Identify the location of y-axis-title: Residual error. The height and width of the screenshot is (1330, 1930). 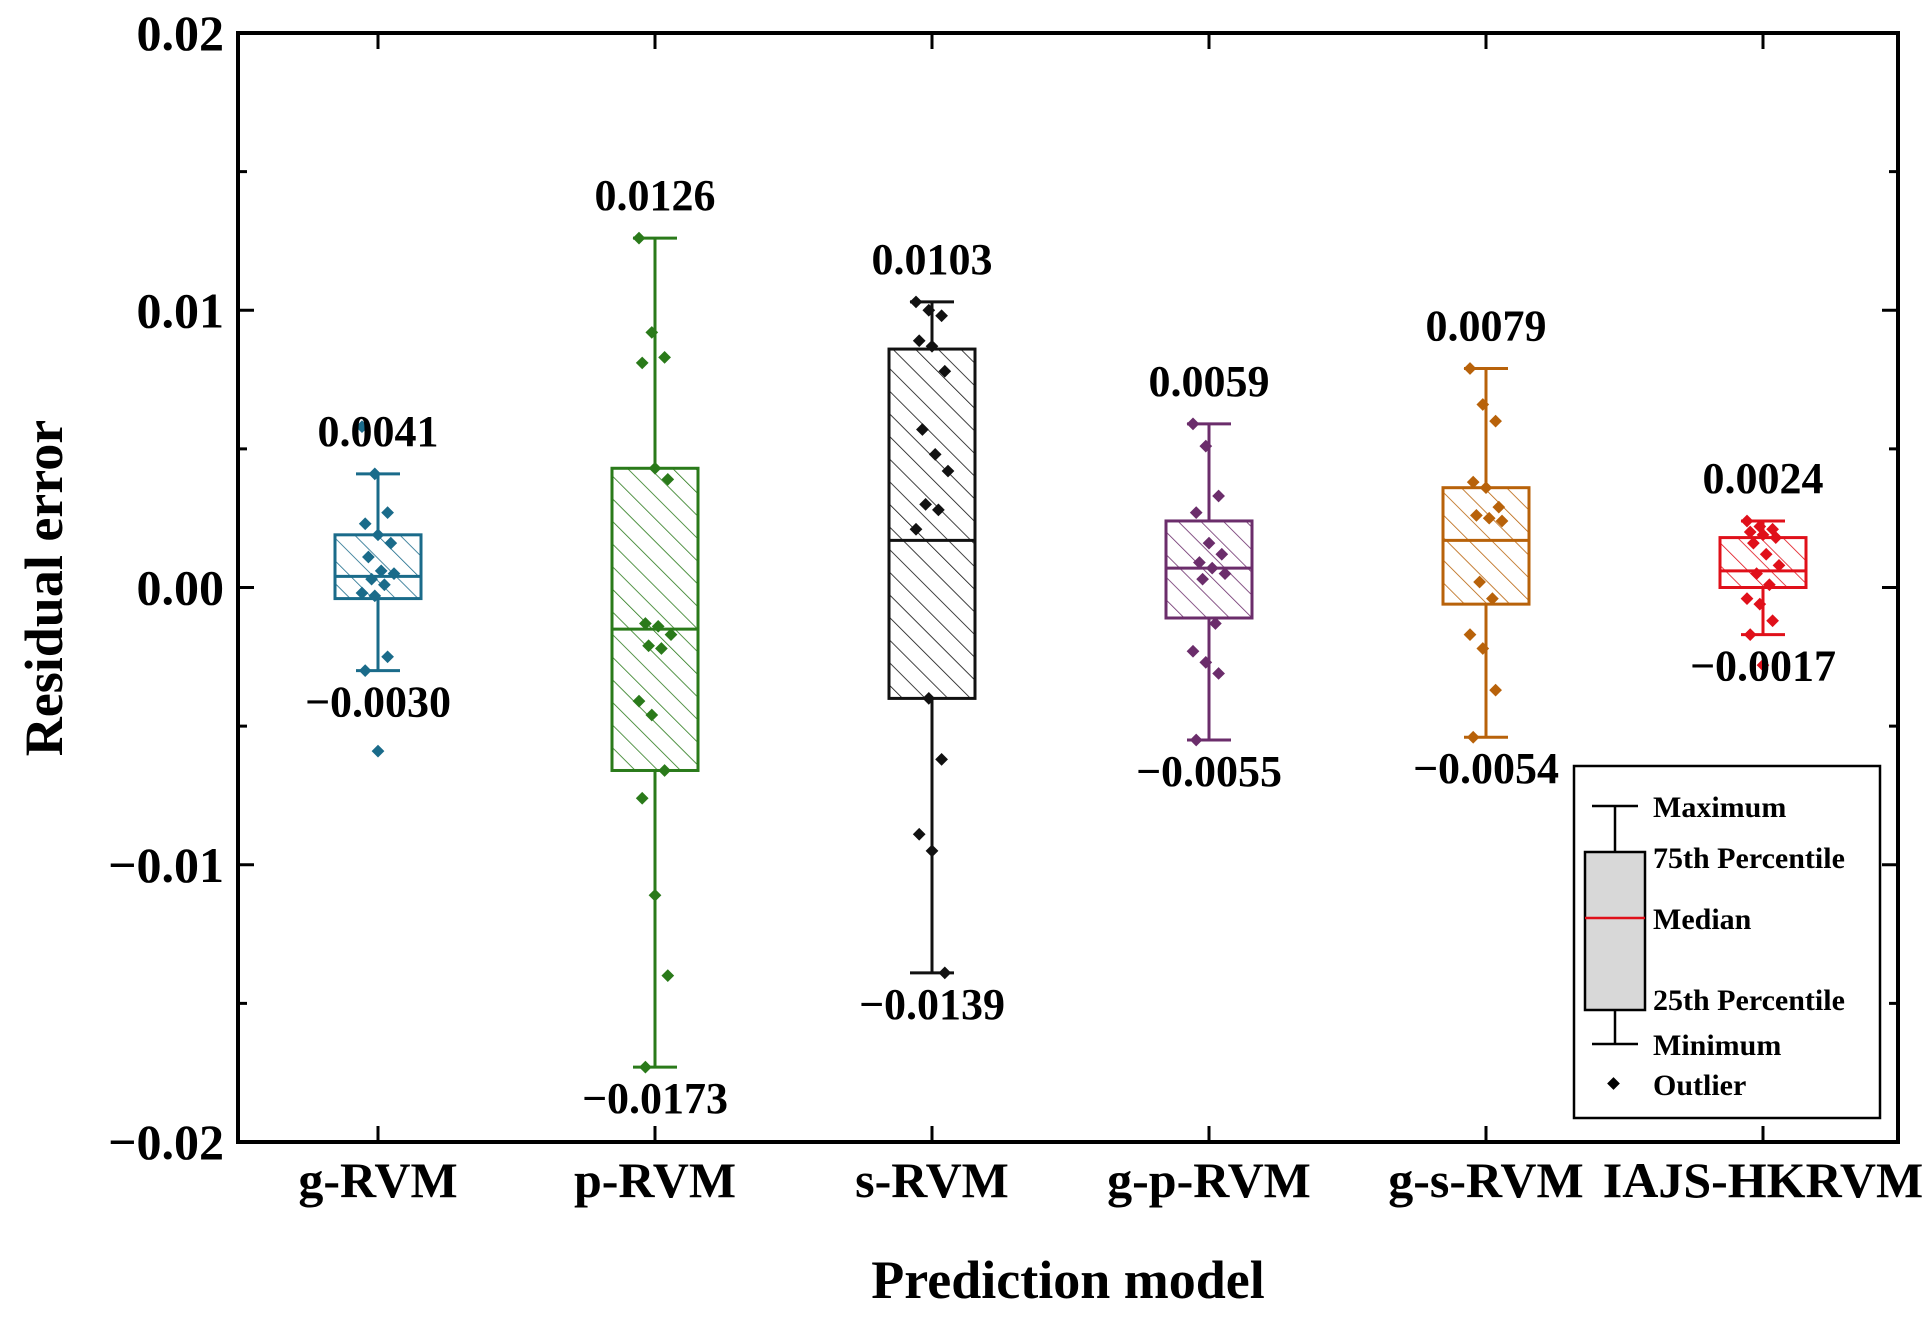
(44, 588).